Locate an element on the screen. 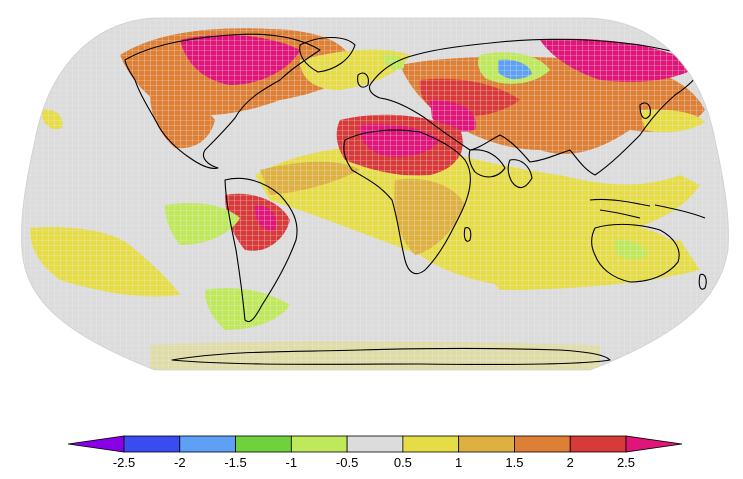 The width and height of the screenshot is (743, 479). colorbar-tick-label: 2.5 is located at coordinates (626, 462).